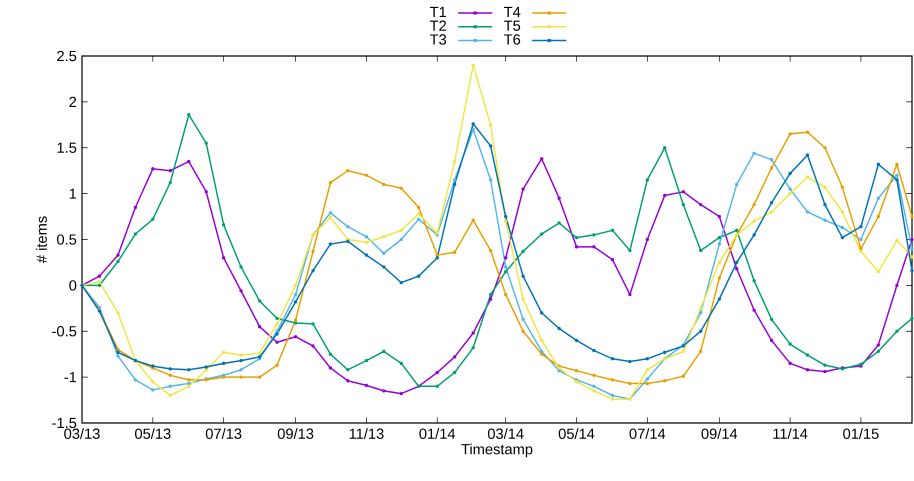 The width and height of the screenshot is (914, 481). What do you see at coordinates (861, 433) in the screenshot?
I see `x-tick-label: 01/15` at bounding box center [861, 433].